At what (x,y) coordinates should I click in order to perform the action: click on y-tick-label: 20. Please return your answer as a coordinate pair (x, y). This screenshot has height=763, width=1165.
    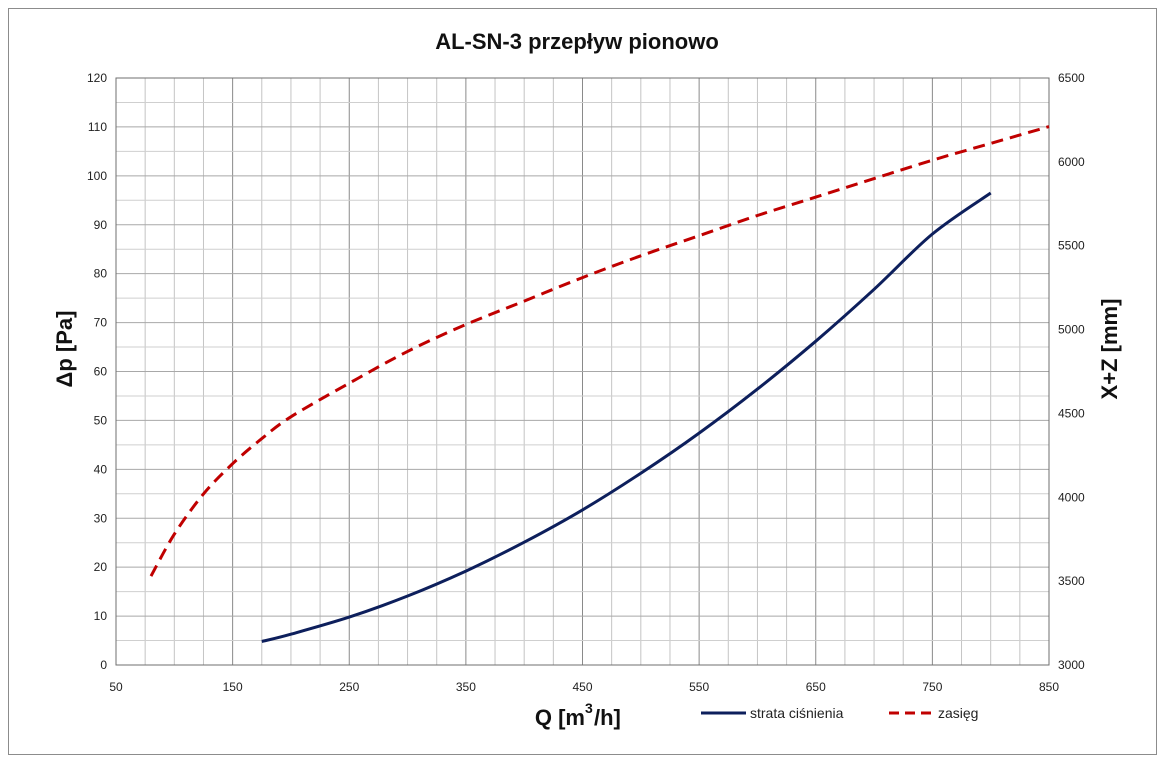
    Looking at the image, I should click on (101, 567).